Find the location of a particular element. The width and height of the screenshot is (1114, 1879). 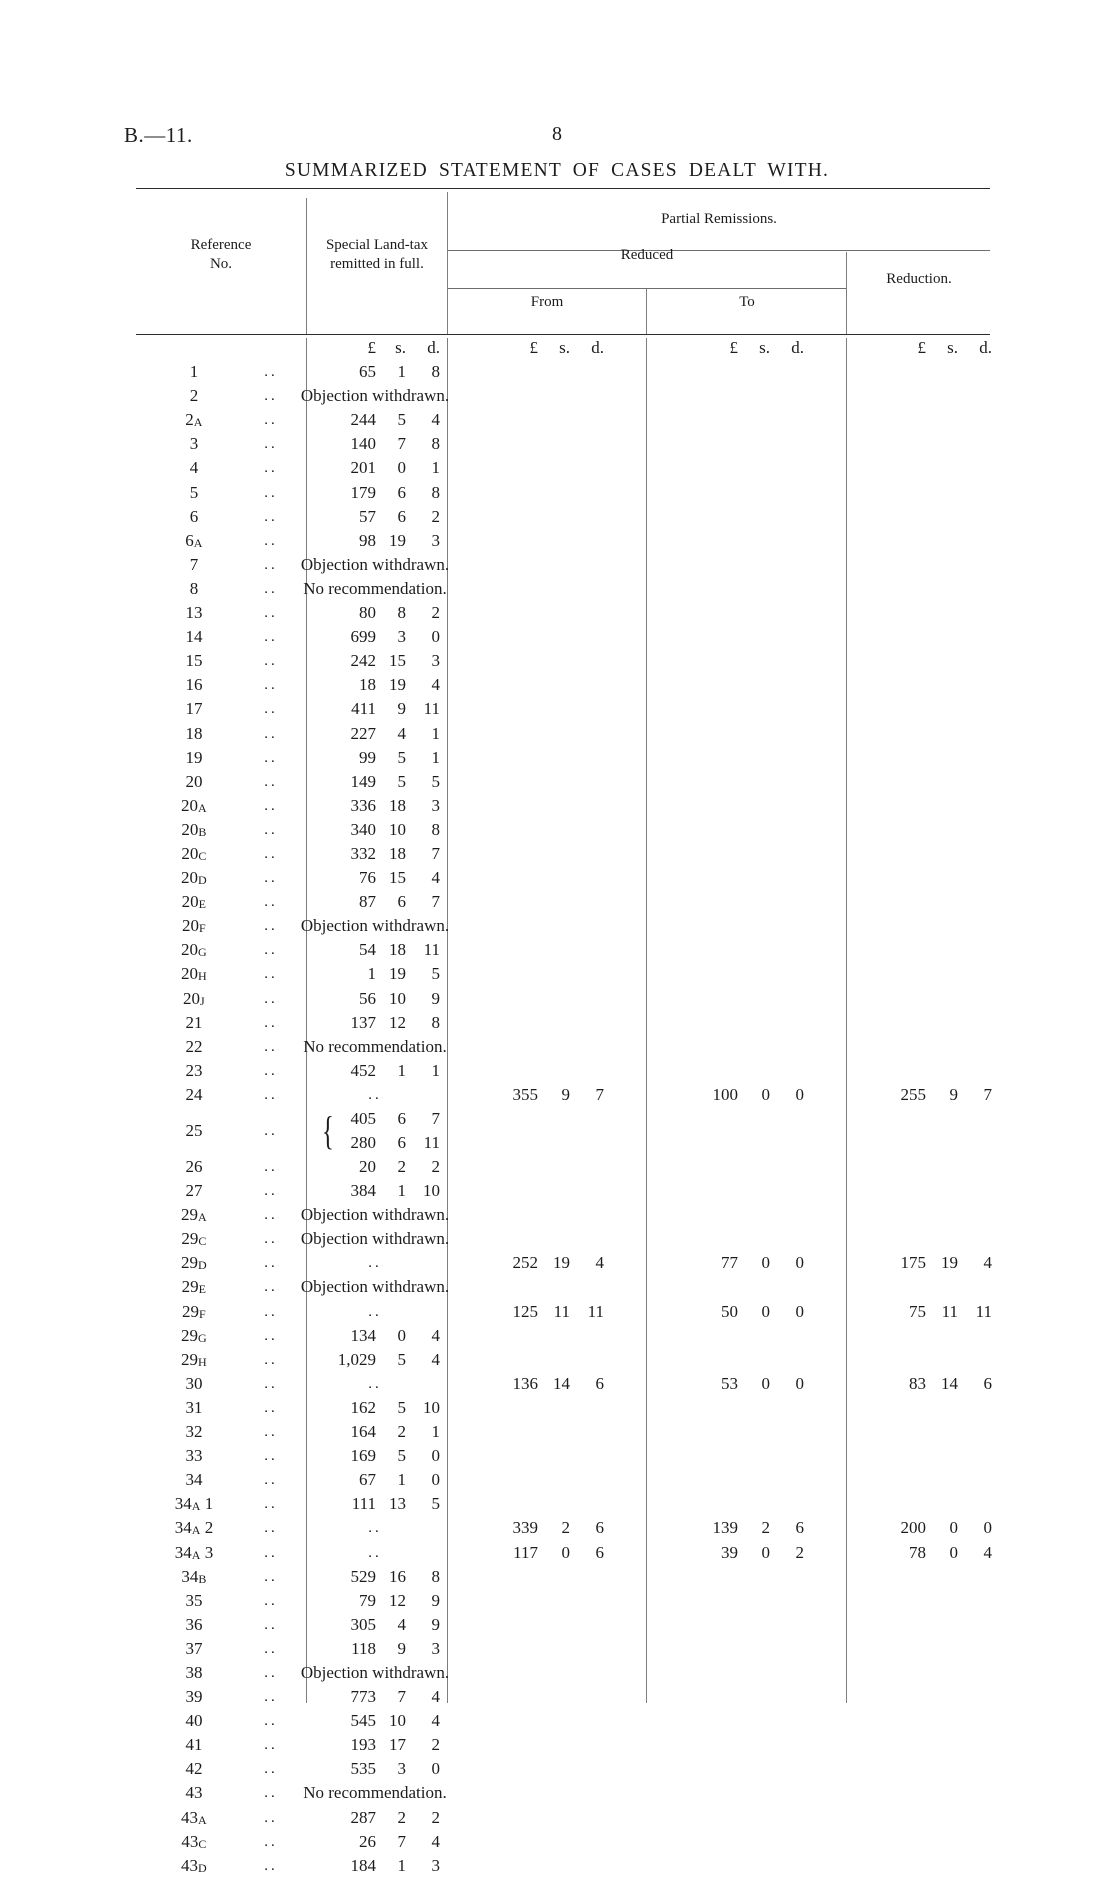

cell-reference-no: 6A is located at coordinates (194, 540).